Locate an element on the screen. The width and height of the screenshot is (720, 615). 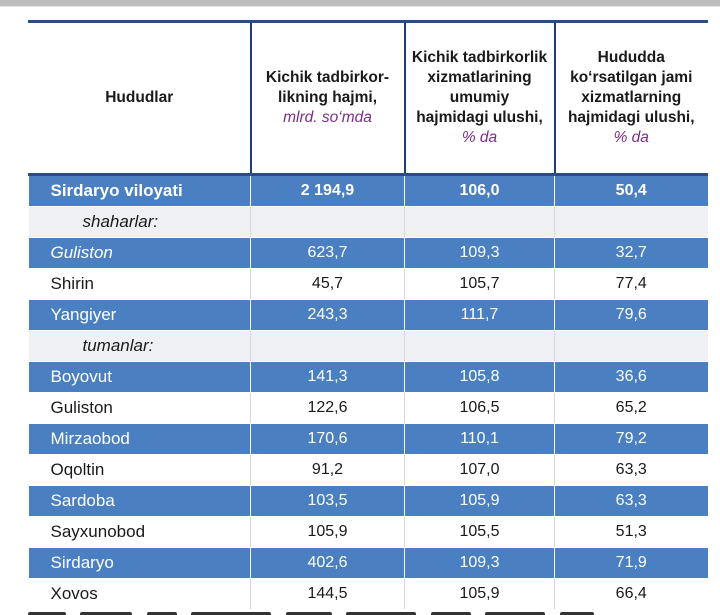
section-cities: shaharlar: is located at coordinates (368, 222).